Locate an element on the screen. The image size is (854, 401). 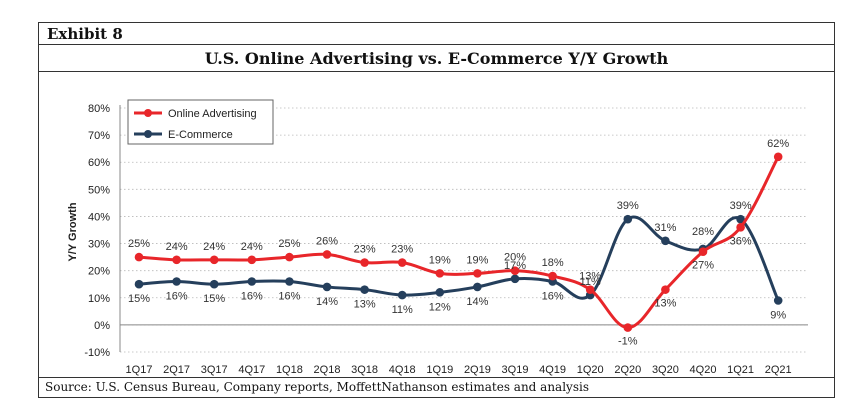
data-label: 12% is located at coordinates (440, 307).